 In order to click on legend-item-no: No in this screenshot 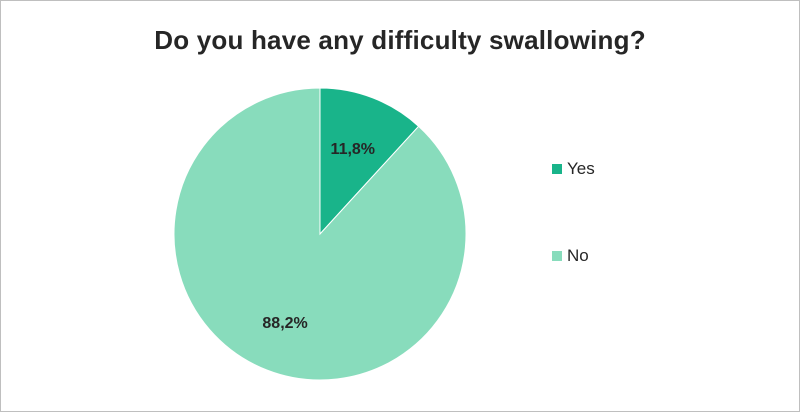, I will do `click(570, 256)`.